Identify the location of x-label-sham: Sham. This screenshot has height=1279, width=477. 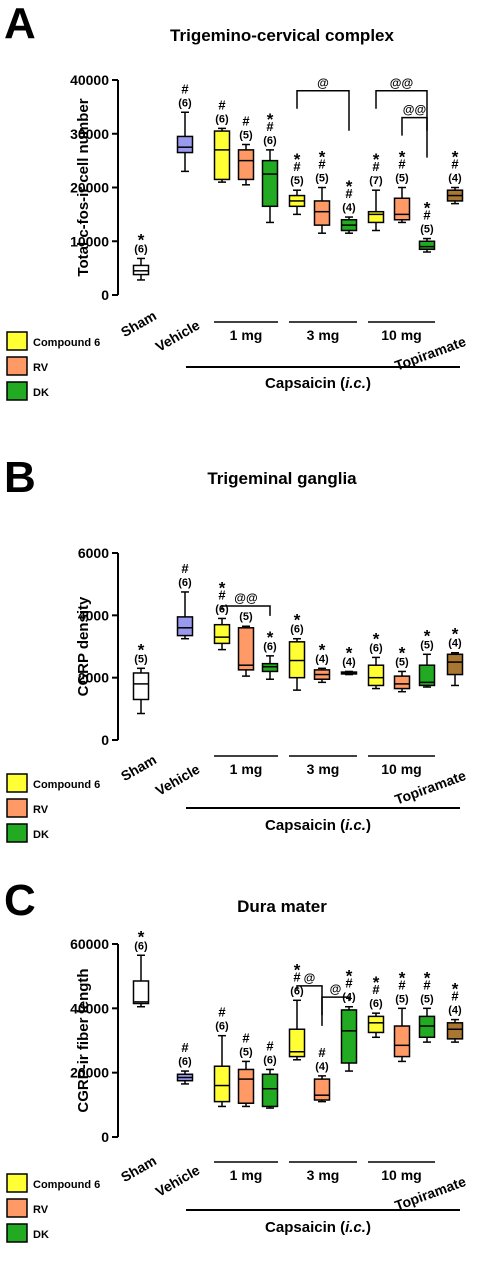
(138, 767).